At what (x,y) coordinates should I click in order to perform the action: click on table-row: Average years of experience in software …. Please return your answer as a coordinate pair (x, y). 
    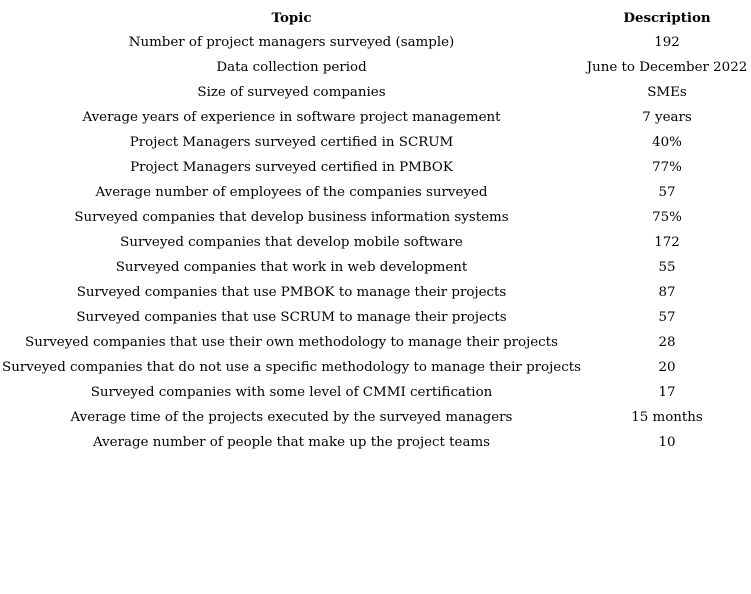
    Looking at the image, I should click on (375, 117).